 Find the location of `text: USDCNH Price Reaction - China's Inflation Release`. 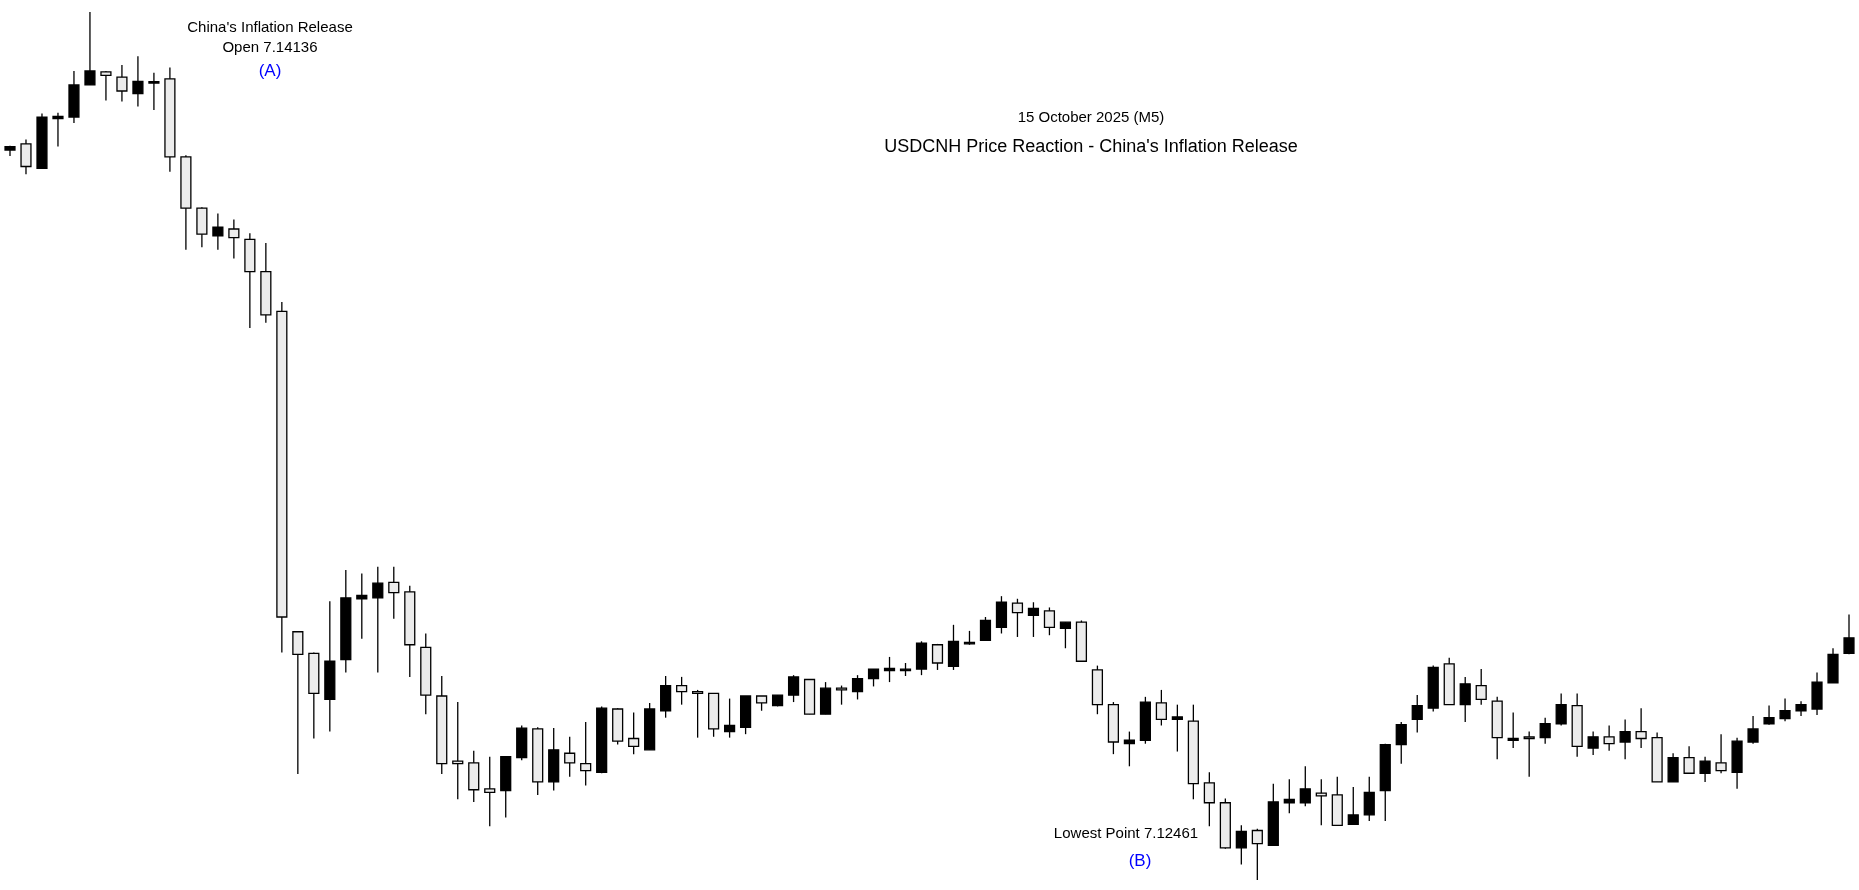

text: USDCNH Price Reaction - China's Inflation Release is located at coordinates (1091, 146).